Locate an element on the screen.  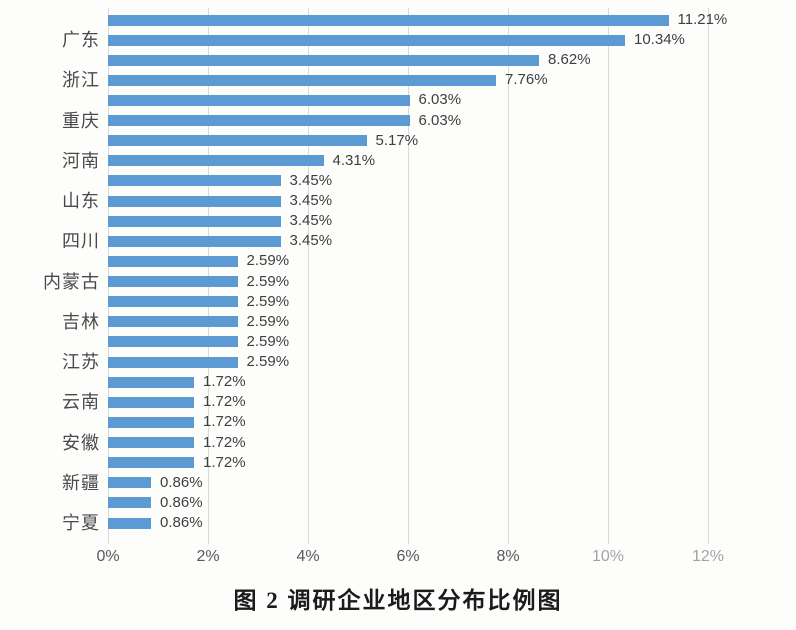
category-label: 云南 is located at coordinates (81, 402).